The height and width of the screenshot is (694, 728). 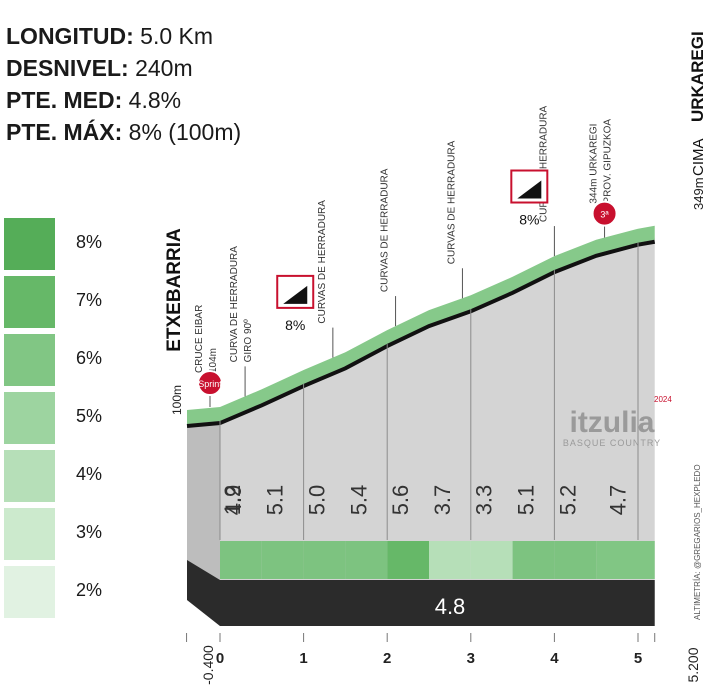 I want to click on segment-gradient-label: 5.2, so click(x=567, y=500).